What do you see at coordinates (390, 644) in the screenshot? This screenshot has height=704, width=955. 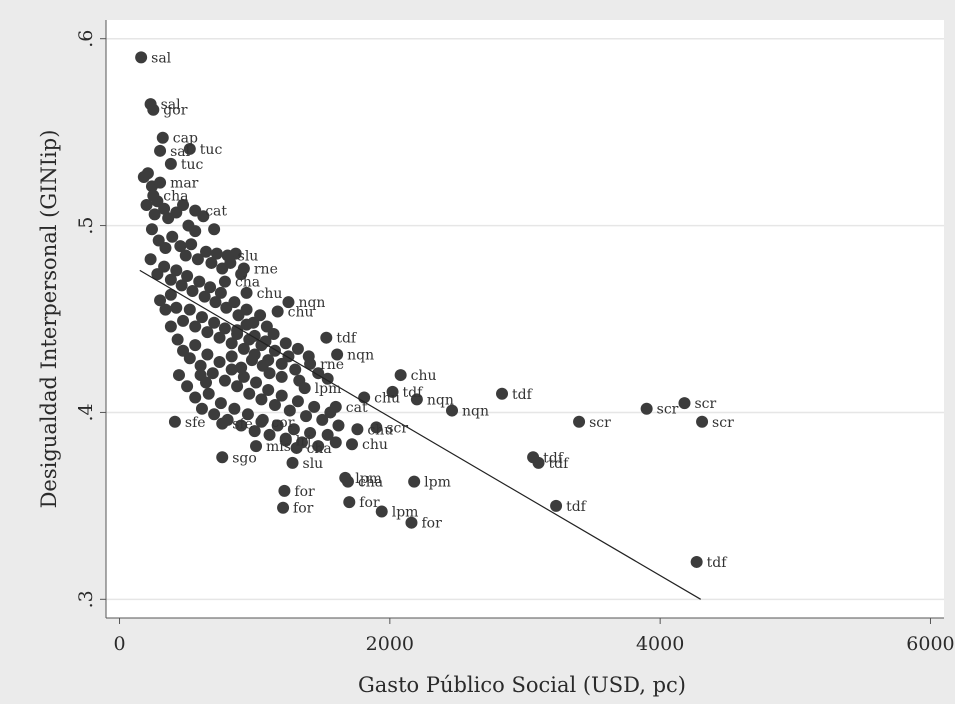 I see `x-tick-label: 2000` at bounding box center [390, 644].